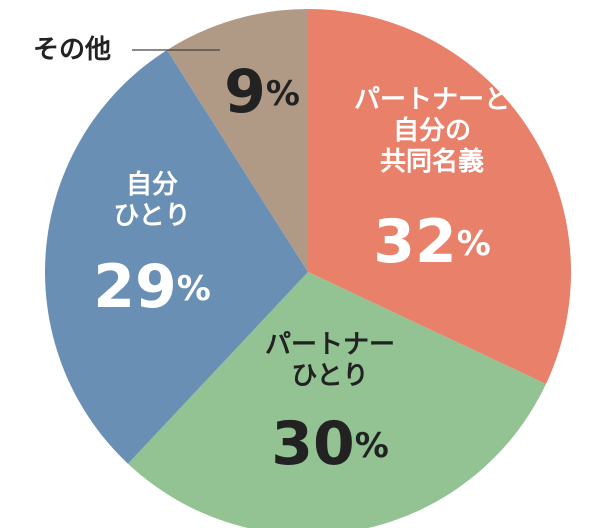 Image resolution: width=600 pixels, height=528 pixels. I want to click on value-part: 9, so click(245, 92).